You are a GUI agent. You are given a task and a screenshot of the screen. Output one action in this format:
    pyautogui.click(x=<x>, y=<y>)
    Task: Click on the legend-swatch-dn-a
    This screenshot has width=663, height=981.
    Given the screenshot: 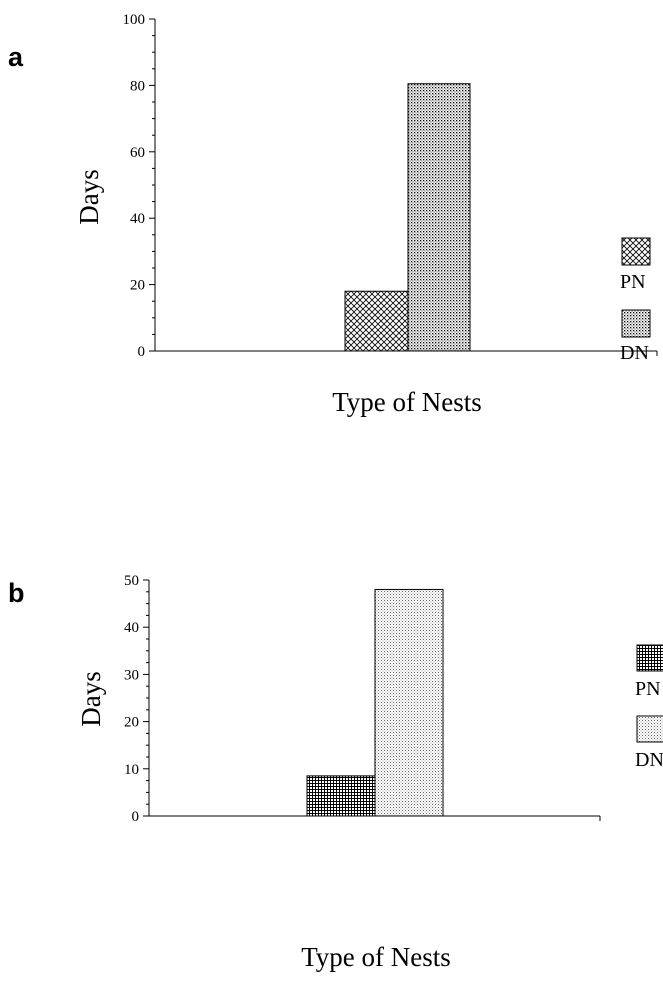 What is the action you would take?
    pyautogui.click(x=636, y=323)
    